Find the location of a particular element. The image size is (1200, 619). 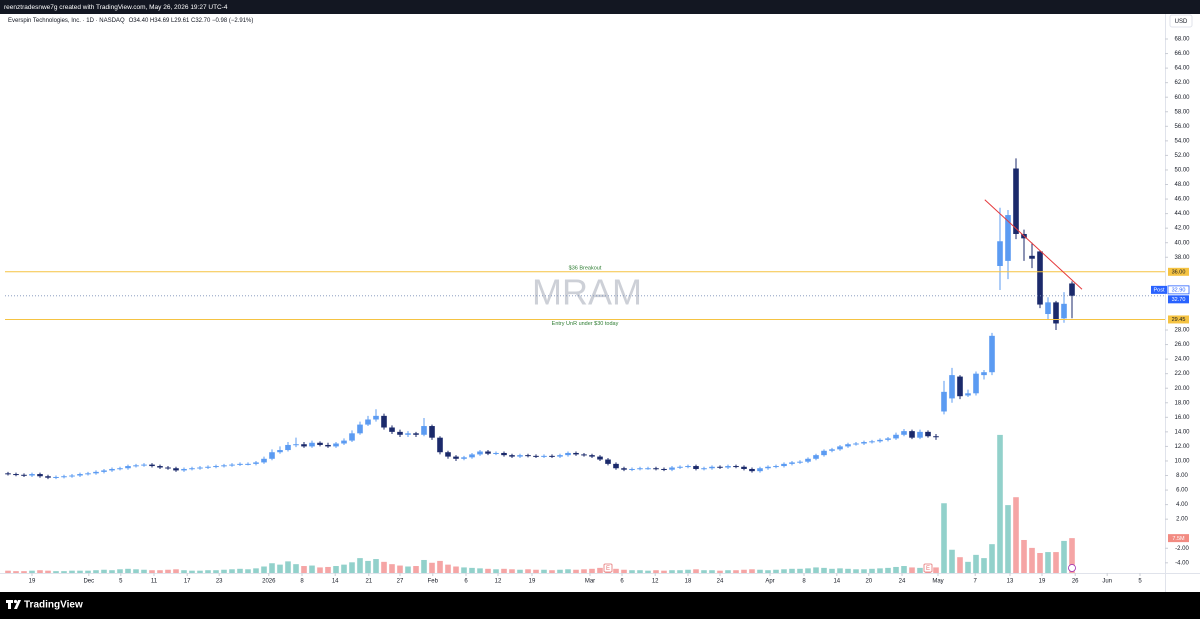

y-tick-label: 26.00 is located at coordinates (1182, 345).